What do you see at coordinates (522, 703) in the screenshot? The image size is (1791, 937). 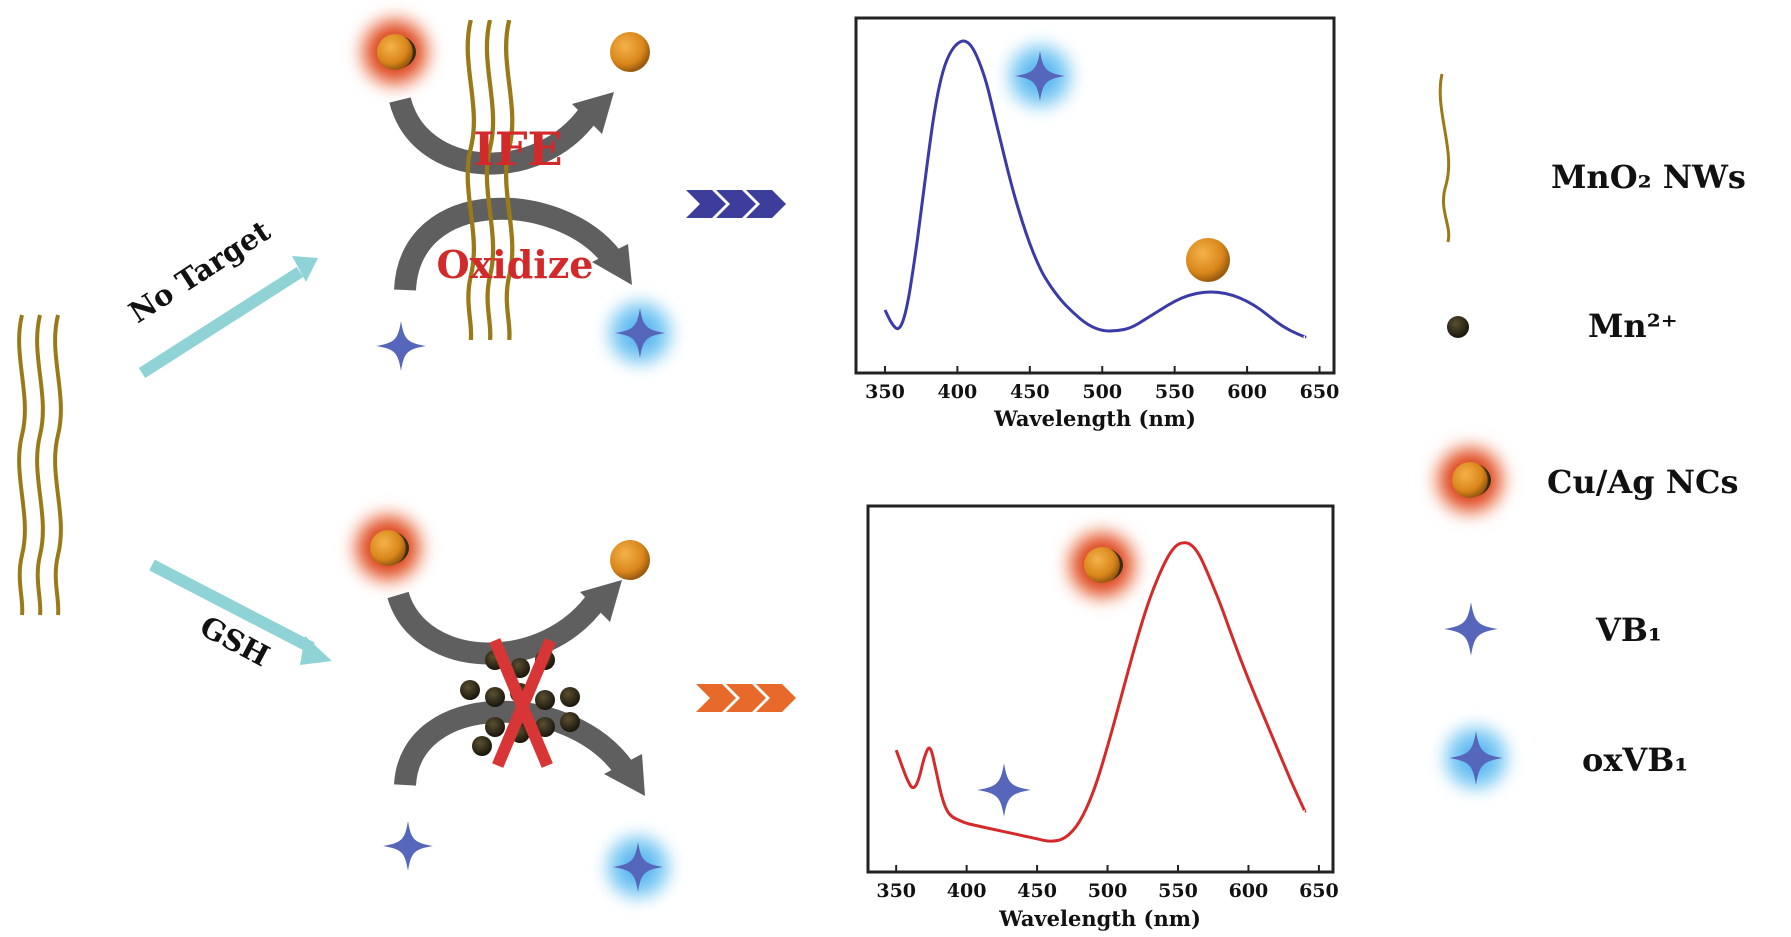 I see `blocked-cross-icon` at bounding box center [522, 703].